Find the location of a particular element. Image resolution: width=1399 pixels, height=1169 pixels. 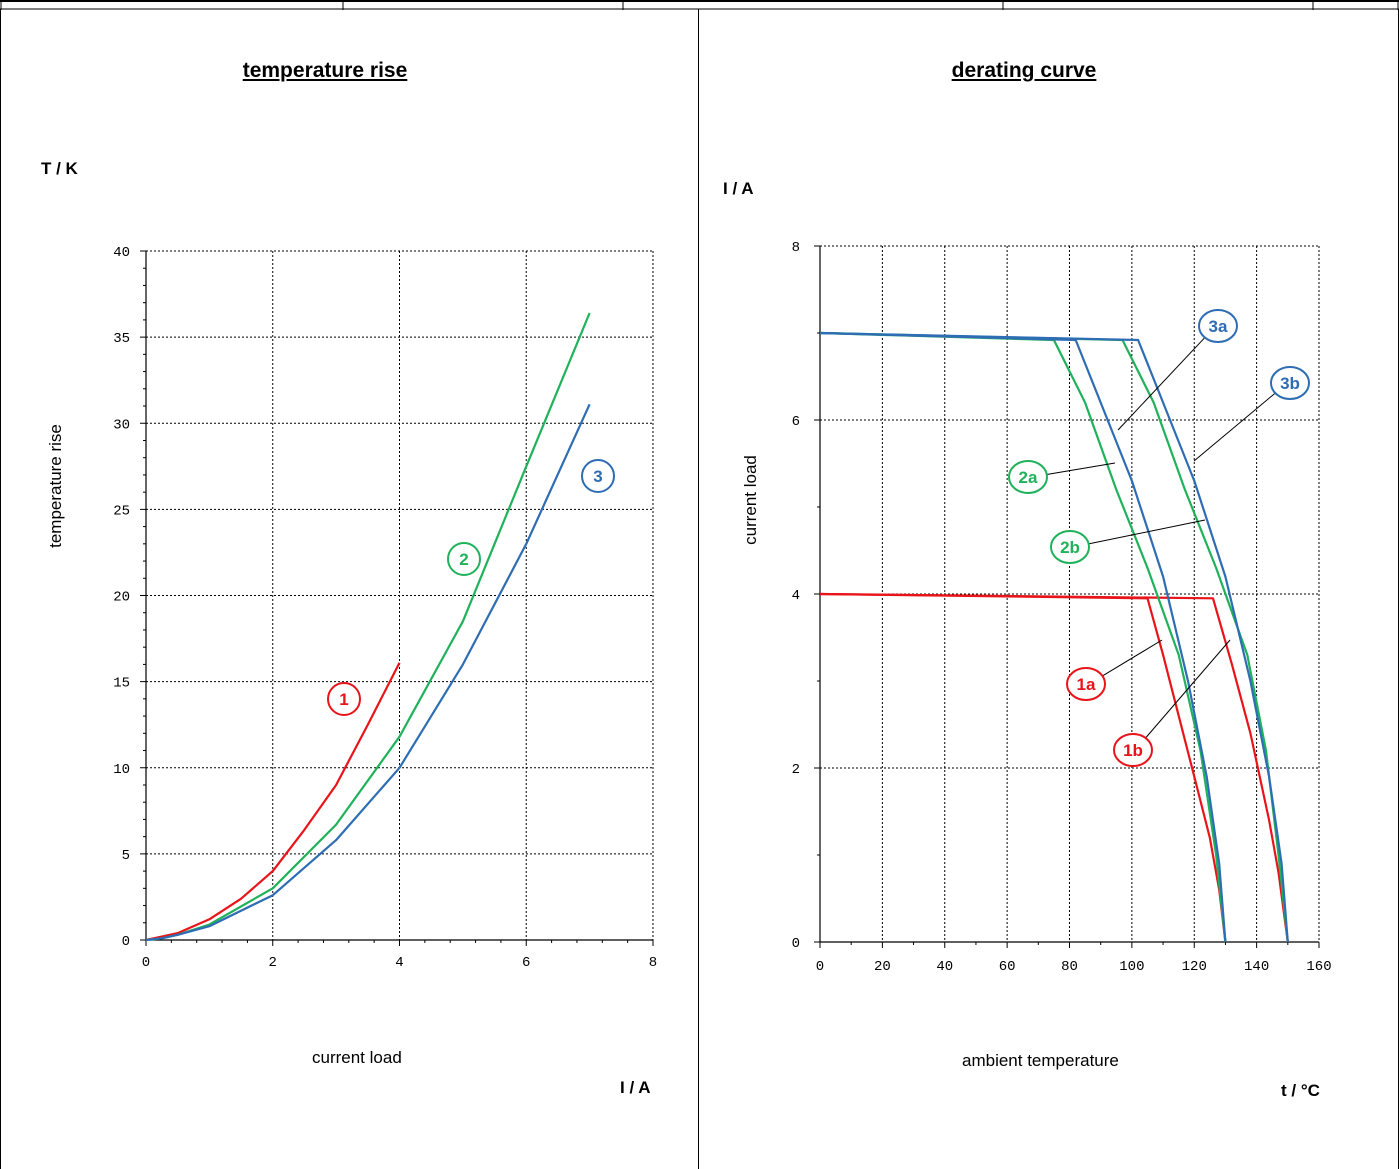

series-label-3: 3 is located at coordinates (597, 476).